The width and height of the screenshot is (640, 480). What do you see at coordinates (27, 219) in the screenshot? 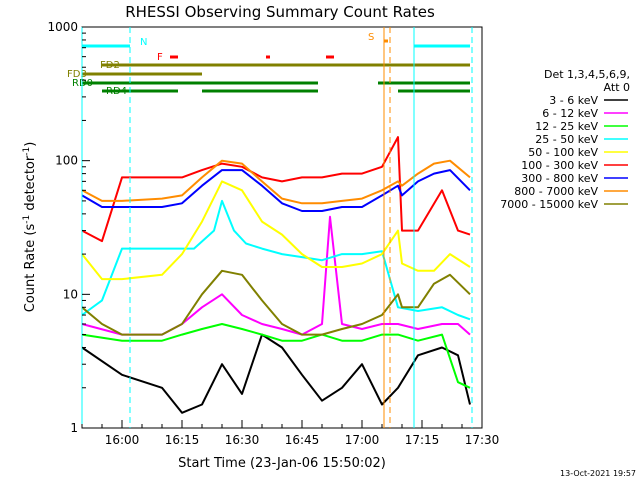
I see `y-axis-label-sup1: -1` at bounding box center [27, 219].